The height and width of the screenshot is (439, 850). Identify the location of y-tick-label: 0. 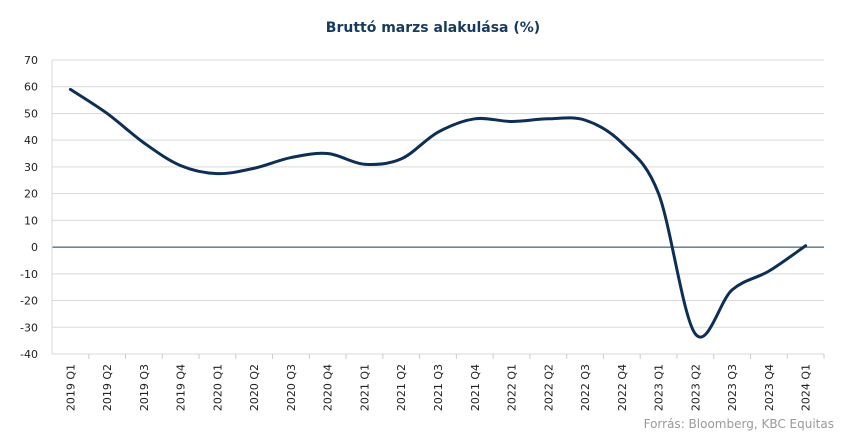
(34, 247).